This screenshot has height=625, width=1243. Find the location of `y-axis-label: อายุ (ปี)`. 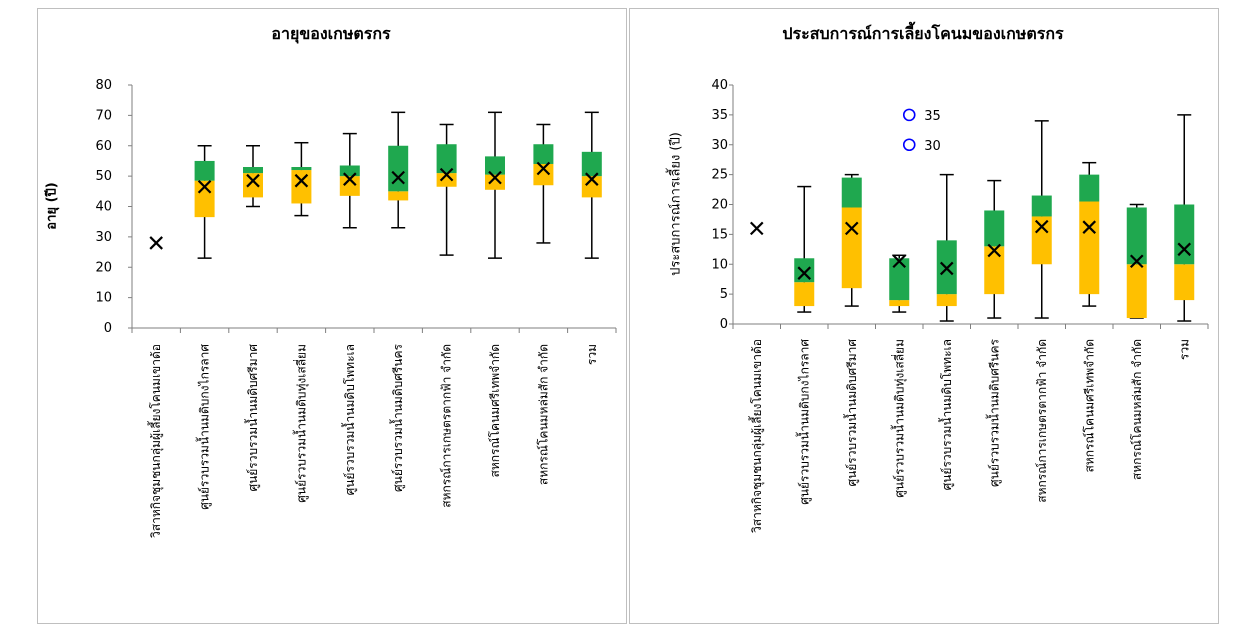

y-axis-label: อายุ (ปี) is located at coordinates (52, 205).